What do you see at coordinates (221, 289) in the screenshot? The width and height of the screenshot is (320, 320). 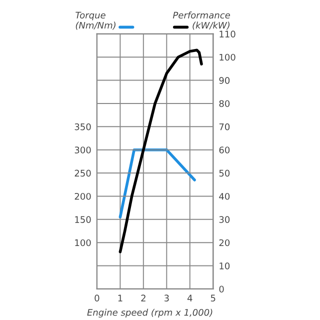 I see `y2-tick-label: 0` at bounding box center [221, 289].